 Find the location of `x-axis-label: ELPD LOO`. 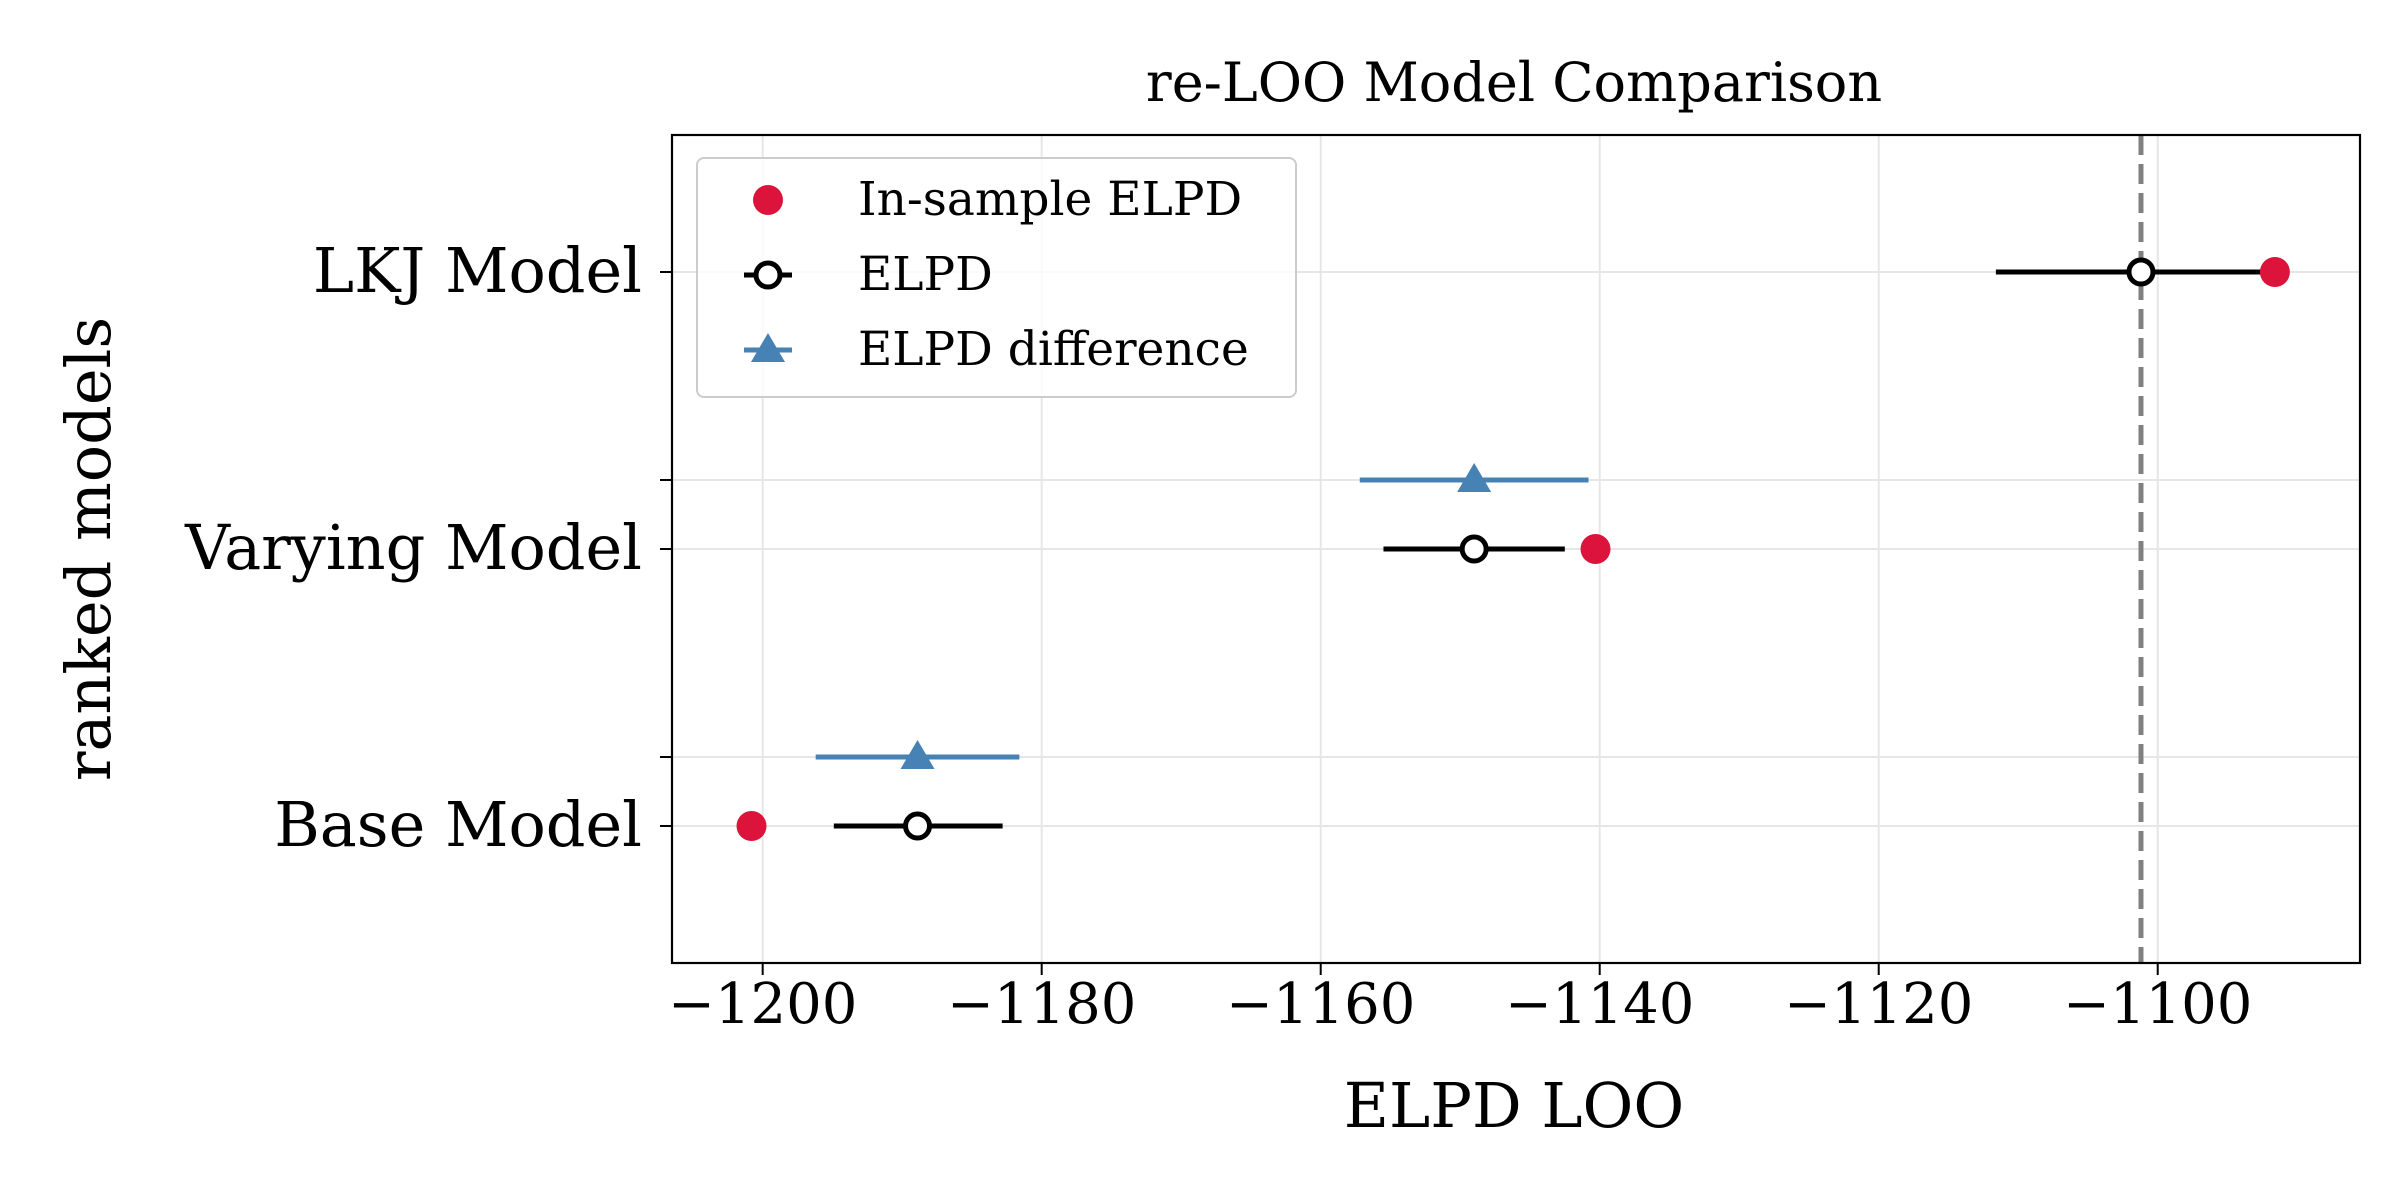

x-axis-label: ELPD LOO is located at coordinates (1514, 1105).